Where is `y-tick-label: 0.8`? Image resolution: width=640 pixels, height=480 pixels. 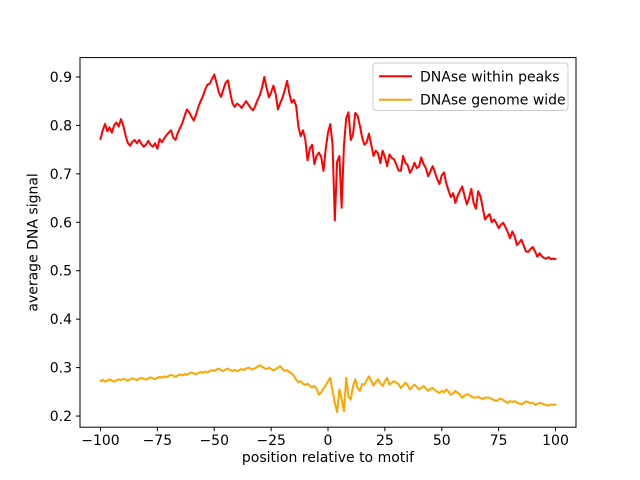
y-tick-label: 0.8 is located at coordinates (61, 126).